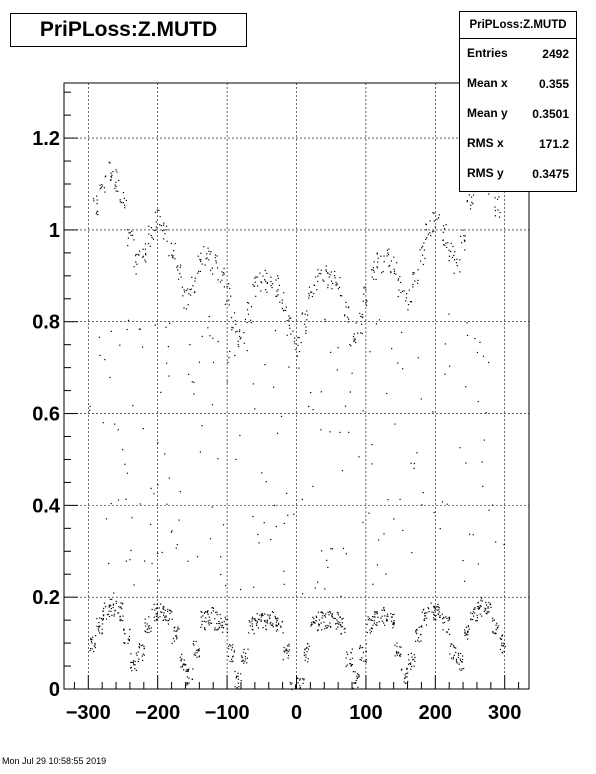  What do you see at coordinates (518, 54) in the screenshot?
I see `stat-entries: Entries 2492` at bounding box center [518, 54].